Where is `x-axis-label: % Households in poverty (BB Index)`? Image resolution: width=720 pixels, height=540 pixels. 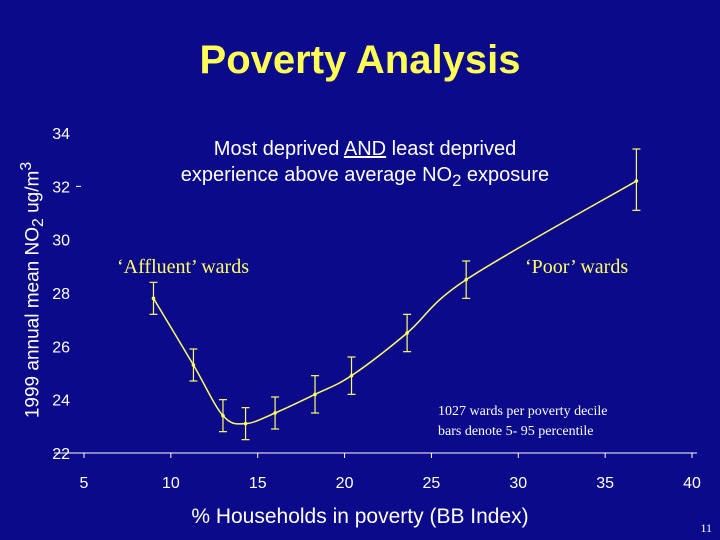 x-axis-label: % Households in poverty (BB Index) is located at coordinates (360, 516).